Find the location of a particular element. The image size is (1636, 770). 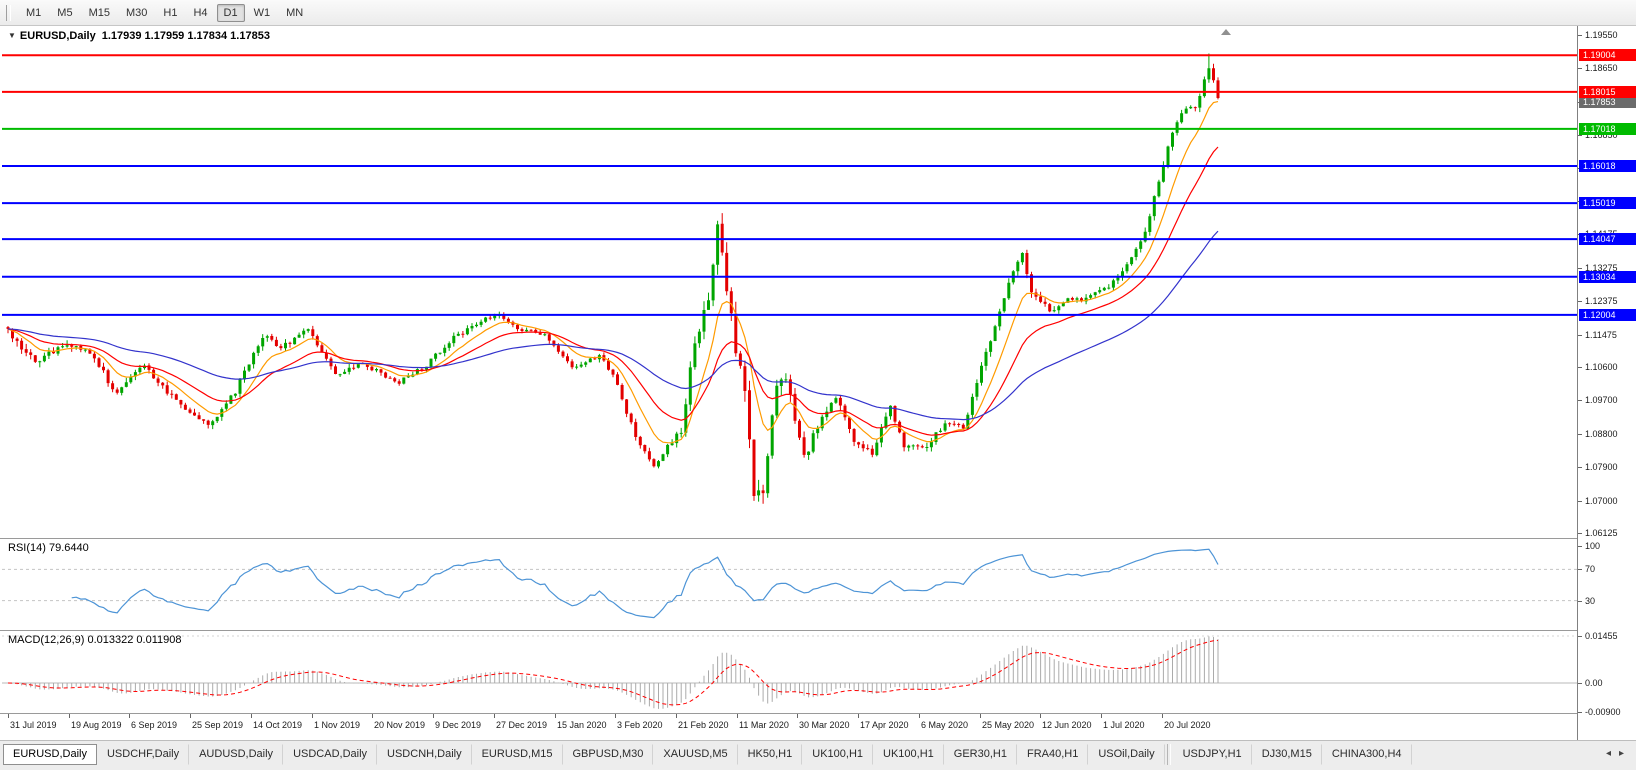

timeframe-m5-button: M5 is located at coordinates (65, 12).